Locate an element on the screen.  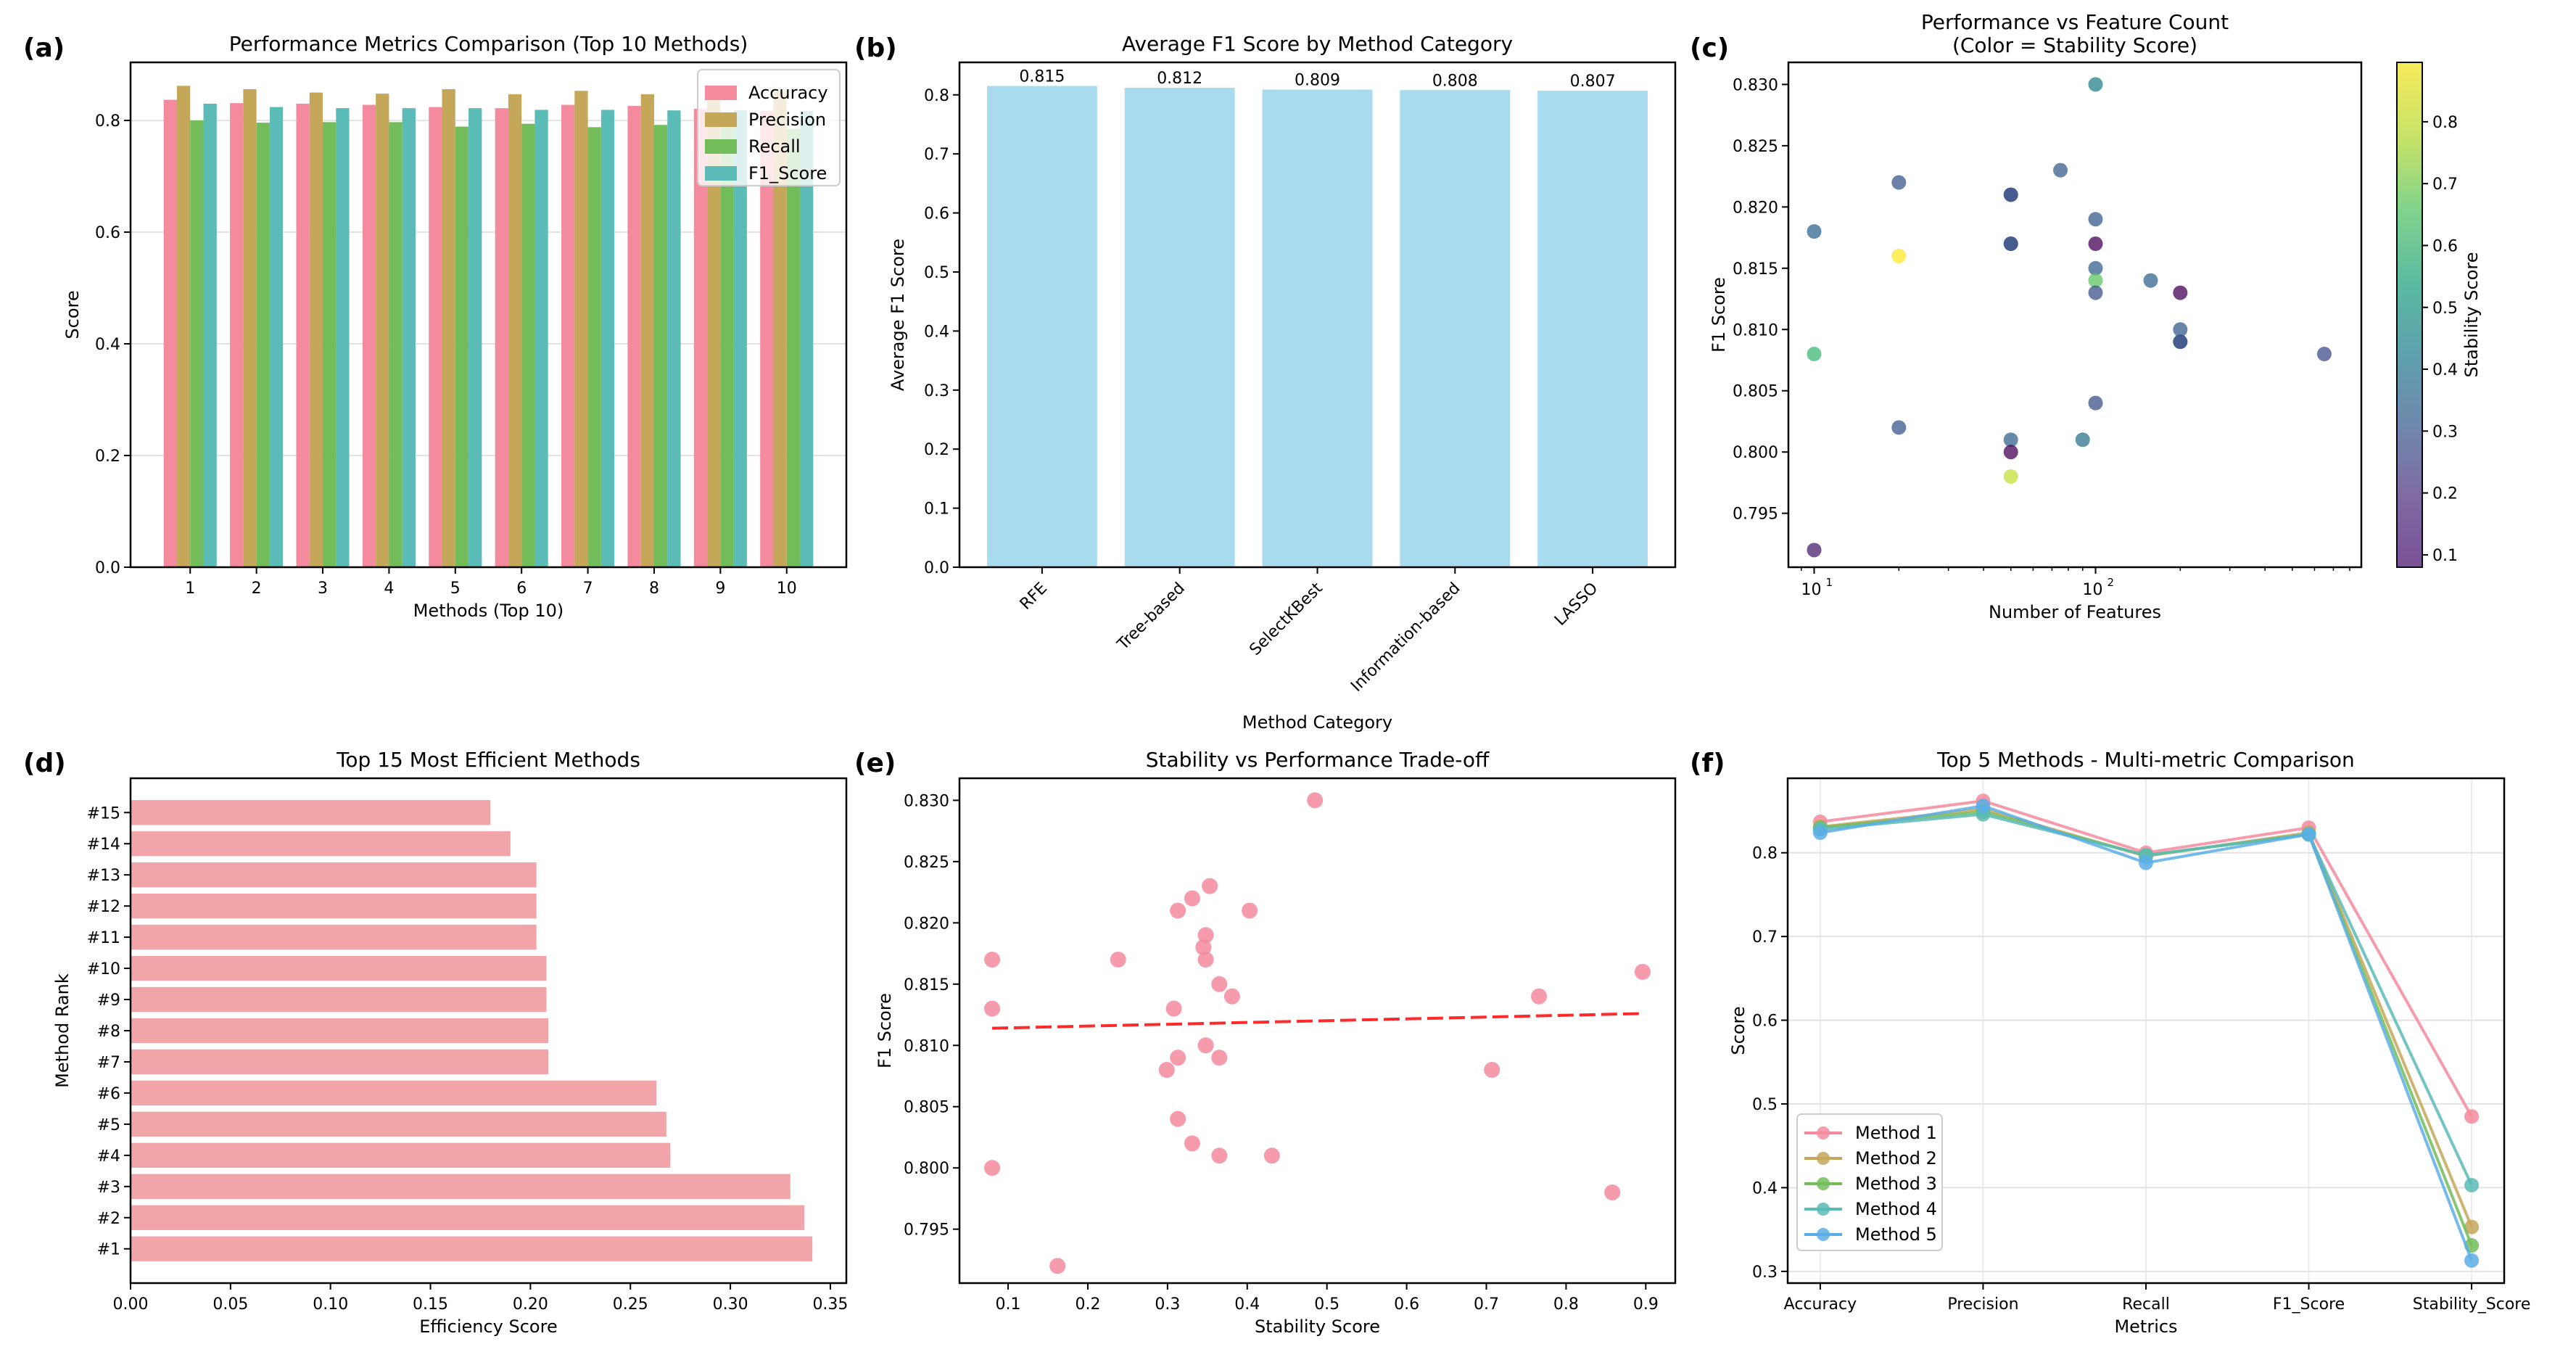
x-tick-label: 0.8 is located at coordinates (1566, 1304).